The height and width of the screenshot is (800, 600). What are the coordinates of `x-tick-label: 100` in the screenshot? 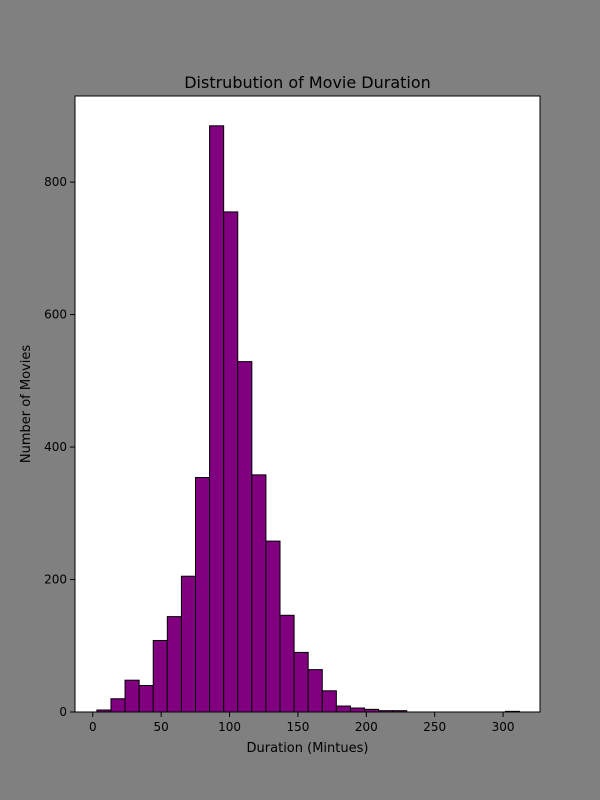 It's located at (229, 727).